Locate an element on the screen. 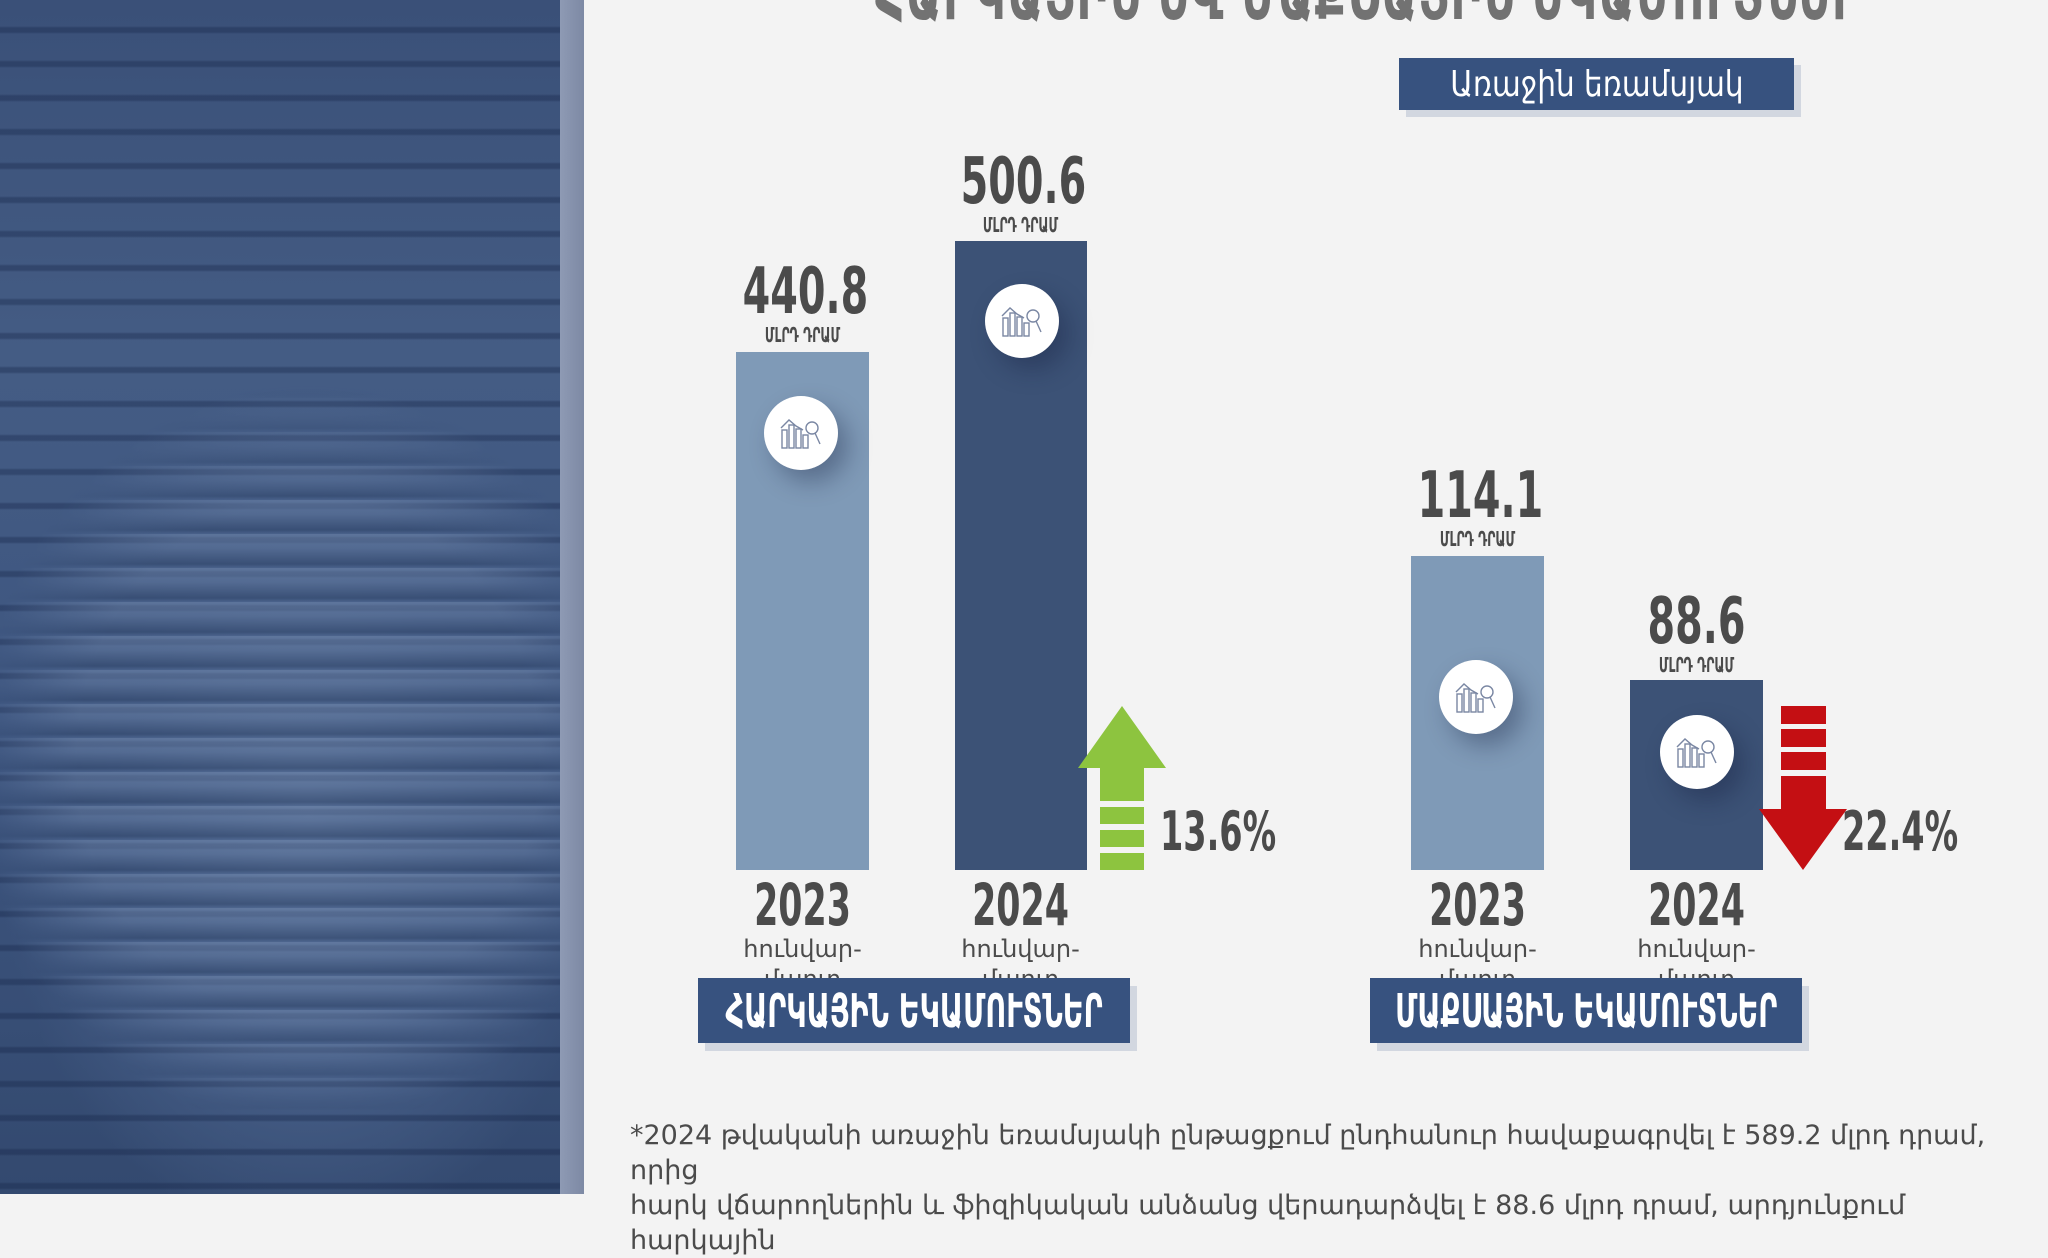 The height and width of the screenshot is (1258, 2048). value-label-customs-2024: 88.6 ՄԼՐԴ ԴՐԱՄ is located at coordinates (1696, 633).